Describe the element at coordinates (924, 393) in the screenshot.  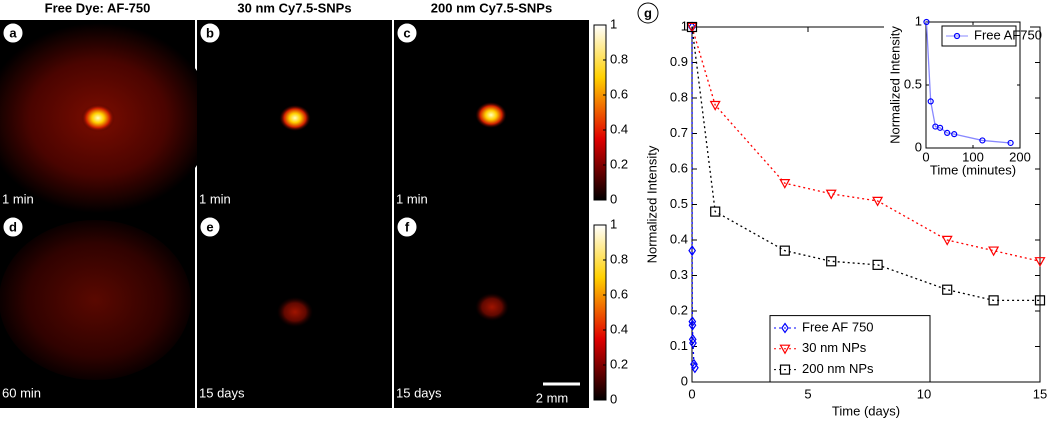
I see `x-tick-label: 10` at that location.